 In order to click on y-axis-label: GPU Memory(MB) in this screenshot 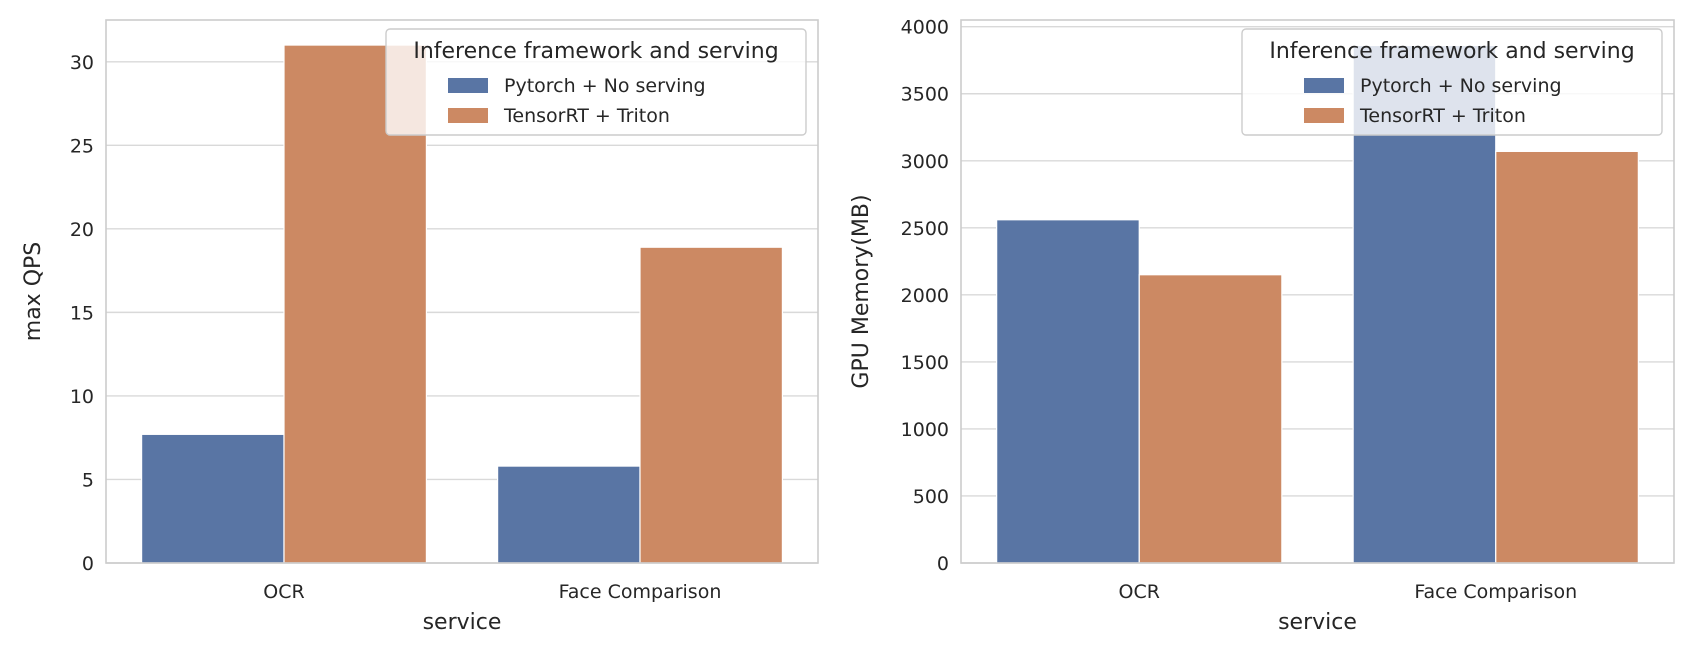, I will do `click(861, 291)`.